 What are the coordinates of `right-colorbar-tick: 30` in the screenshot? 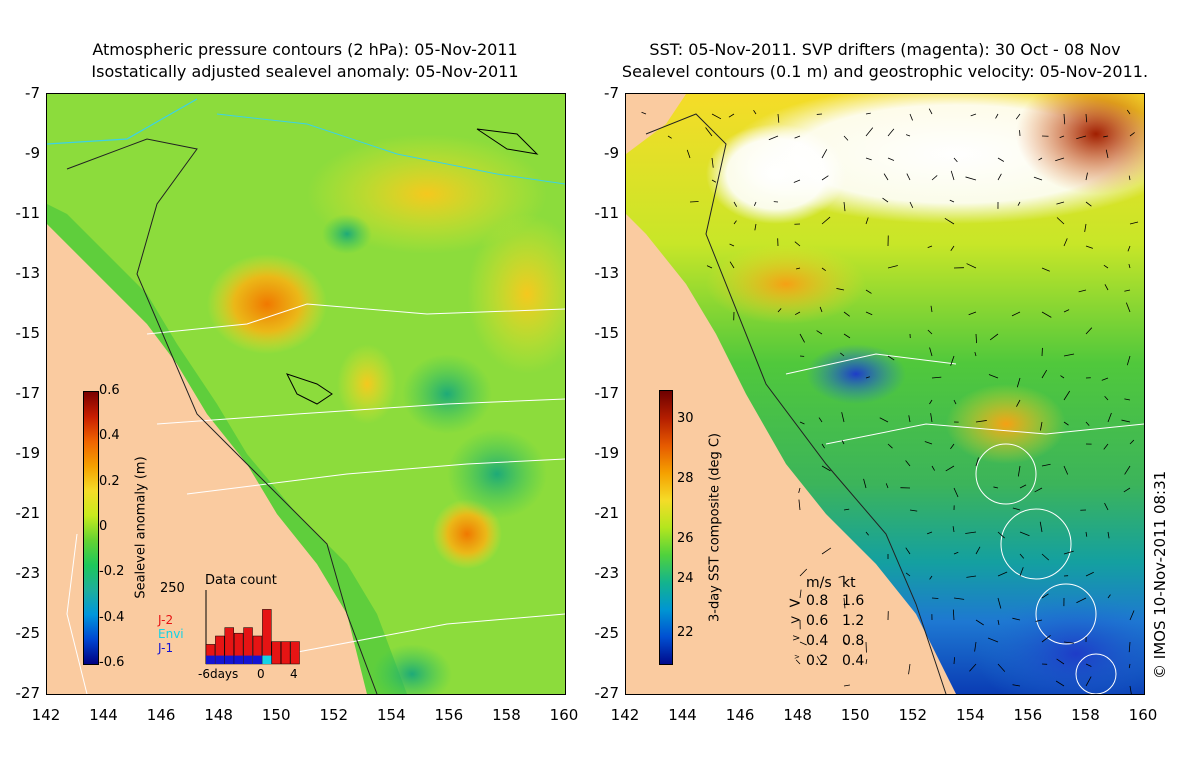 It's located at (685, 418).